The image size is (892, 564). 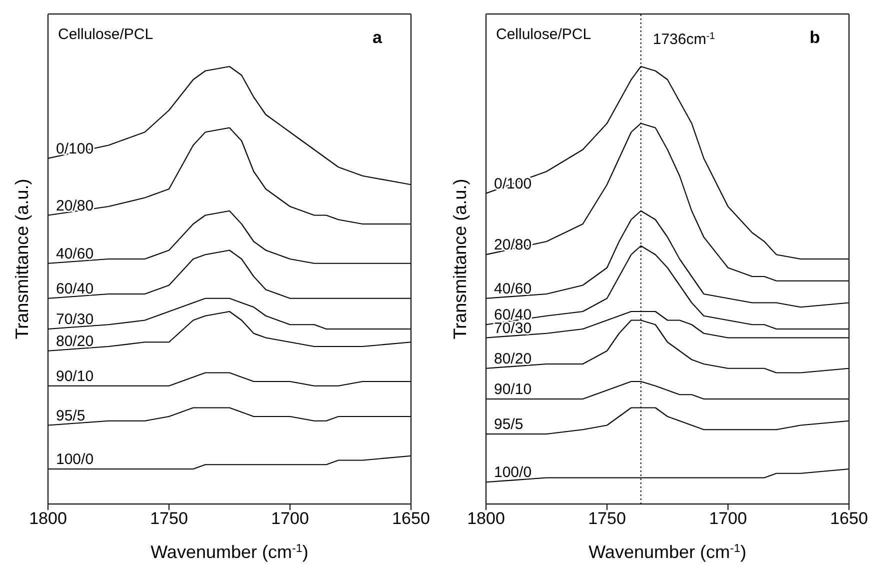 What do you see at coordinates (75, 205) in the screenshot?
I see `series-label: 20/80` at bounding box center [75, 205].